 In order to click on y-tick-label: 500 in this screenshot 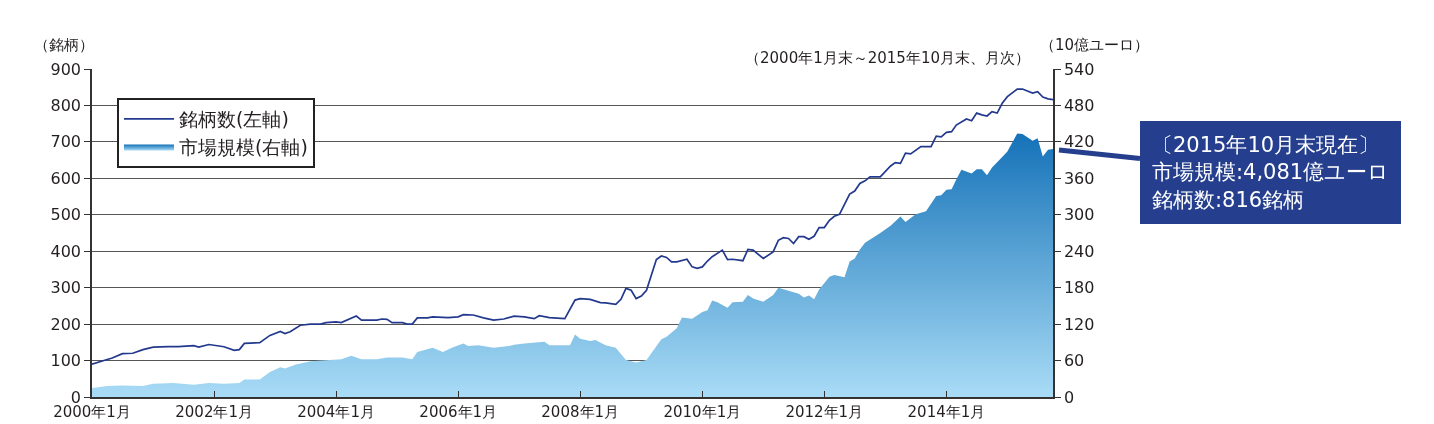, I will do `click(66, 215)`.